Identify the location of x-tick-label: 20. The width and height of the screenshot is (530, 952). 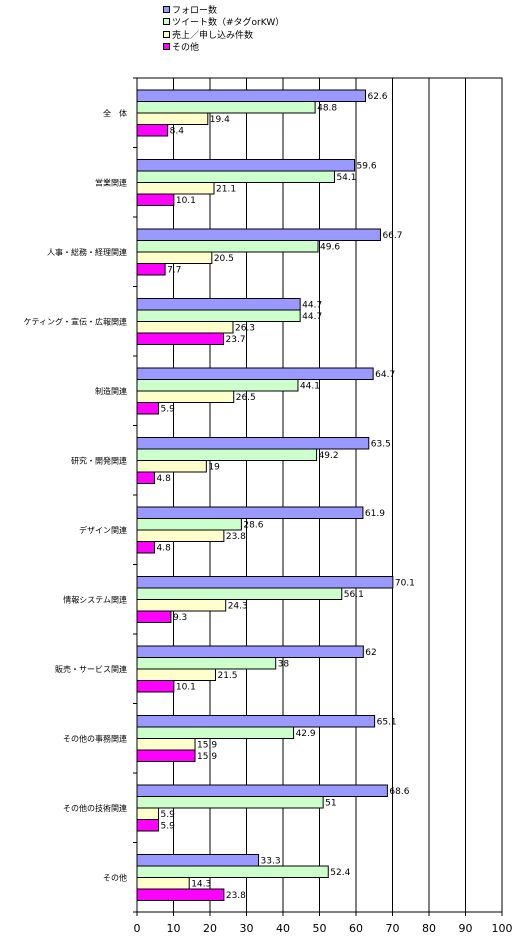
(210, 928).